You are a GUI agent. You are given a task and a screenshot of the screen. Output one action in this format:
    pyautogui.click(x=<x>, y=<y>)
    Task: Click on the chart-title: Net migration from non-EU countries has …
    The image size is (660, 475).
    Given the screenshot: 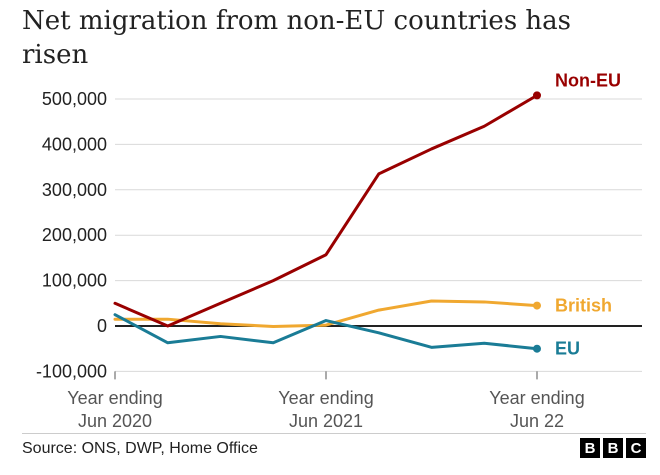 What is the action you would take?
    pyautogui.click(x=297, y=38)
    